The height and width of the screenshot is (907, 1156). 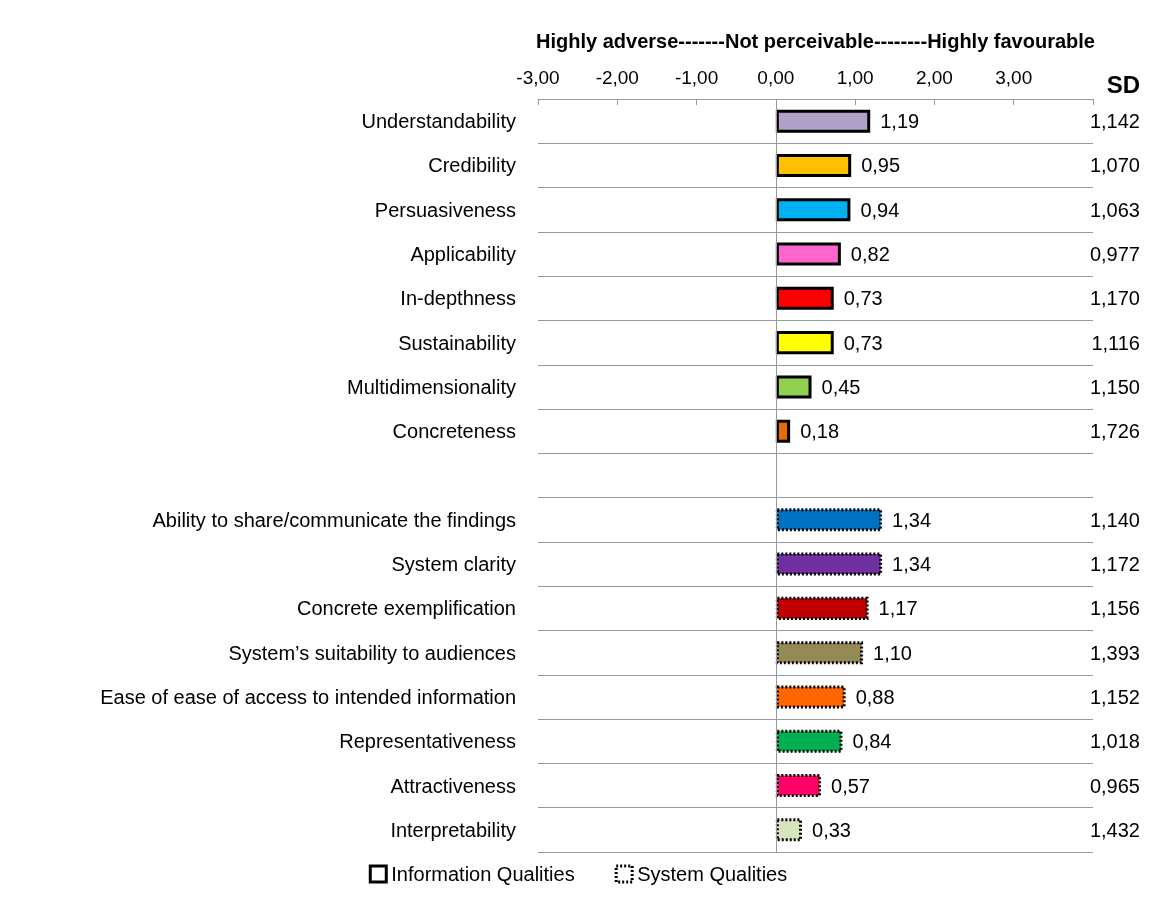 I want to click on x-axis-title: Highly adverse-------Not perceivable--------Highly favourable, so click(x=815, y=41).